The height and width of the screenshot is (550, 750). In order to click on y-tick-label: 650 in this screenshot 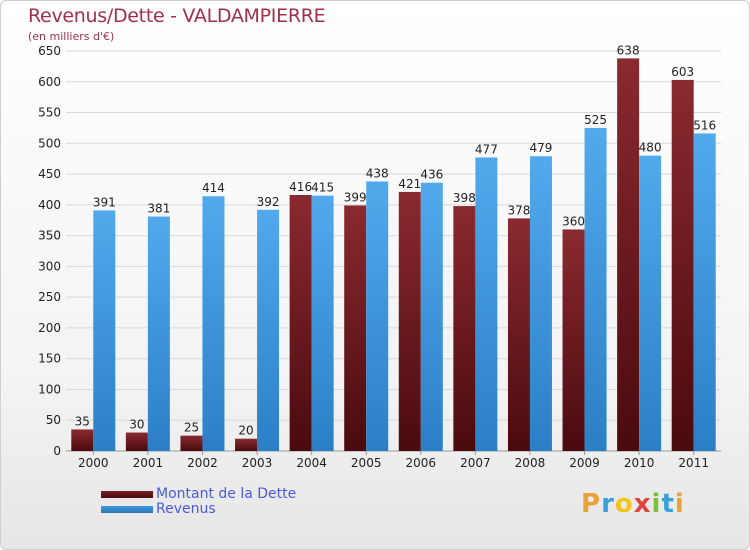, I will do `click(49, 51)`.